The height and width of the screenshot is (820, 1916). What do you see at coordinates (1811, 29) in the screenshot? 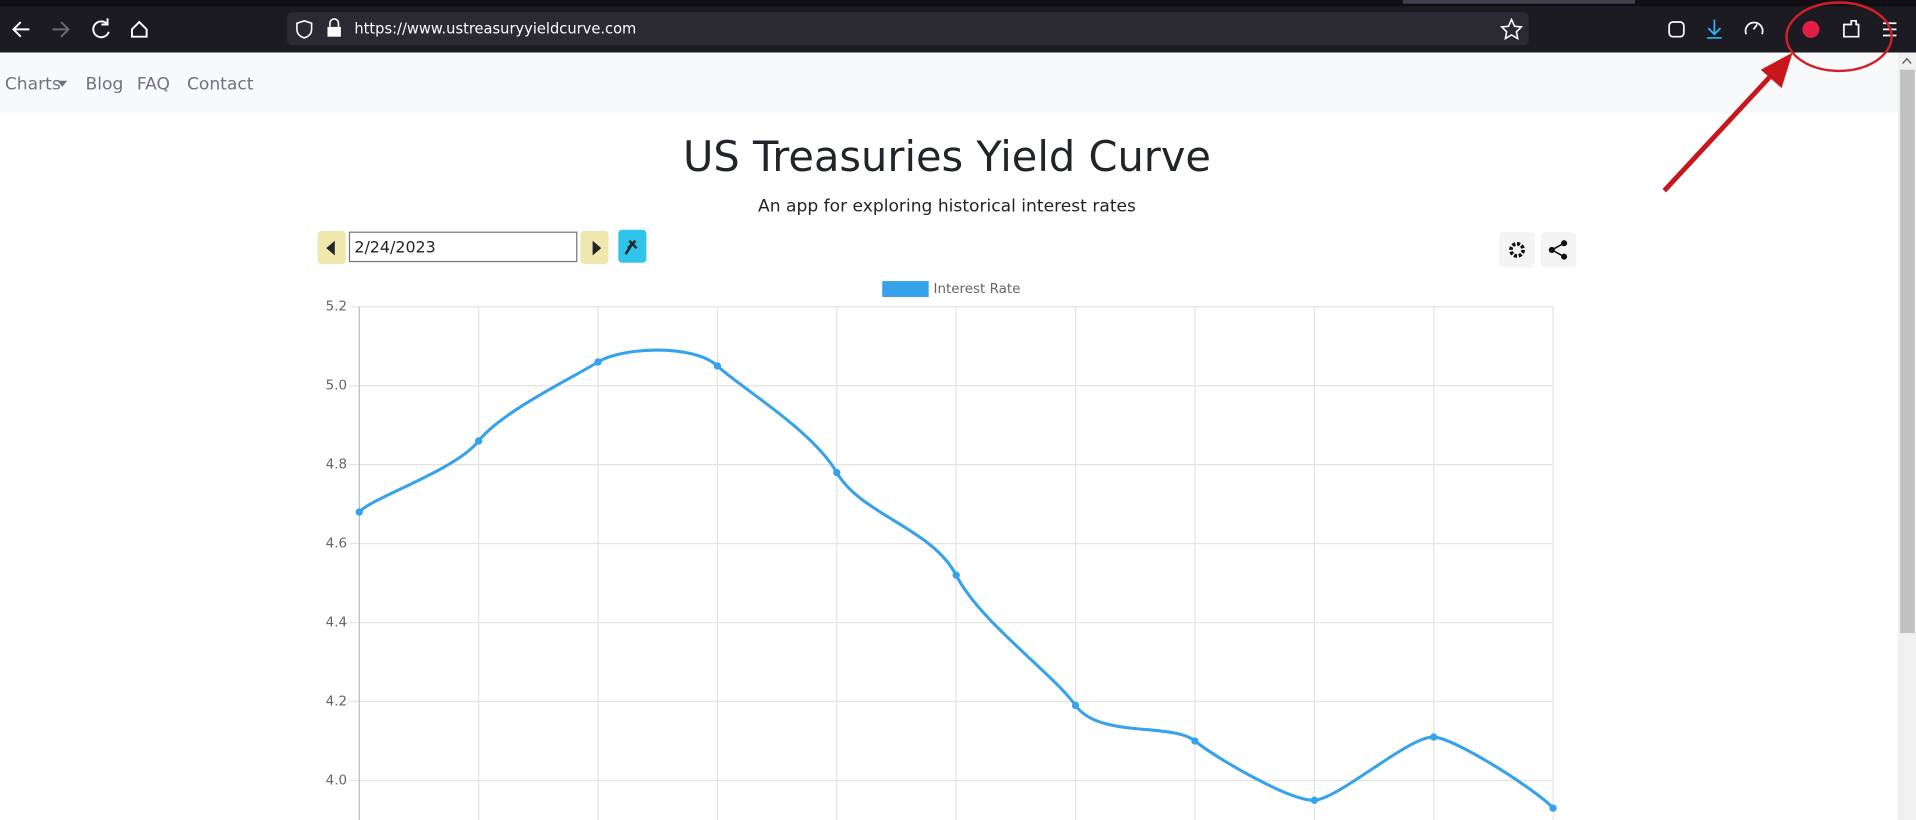
I see `adblock-icon` at bounding box center [1811, 29].